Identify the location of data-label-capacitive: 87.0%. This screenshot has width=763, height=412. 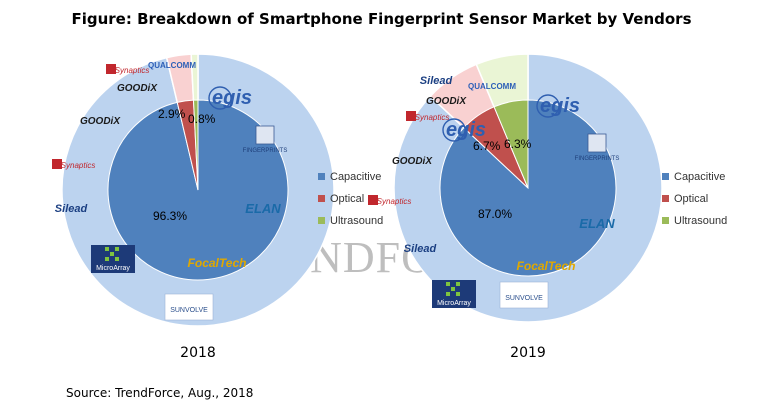
(495, 214).